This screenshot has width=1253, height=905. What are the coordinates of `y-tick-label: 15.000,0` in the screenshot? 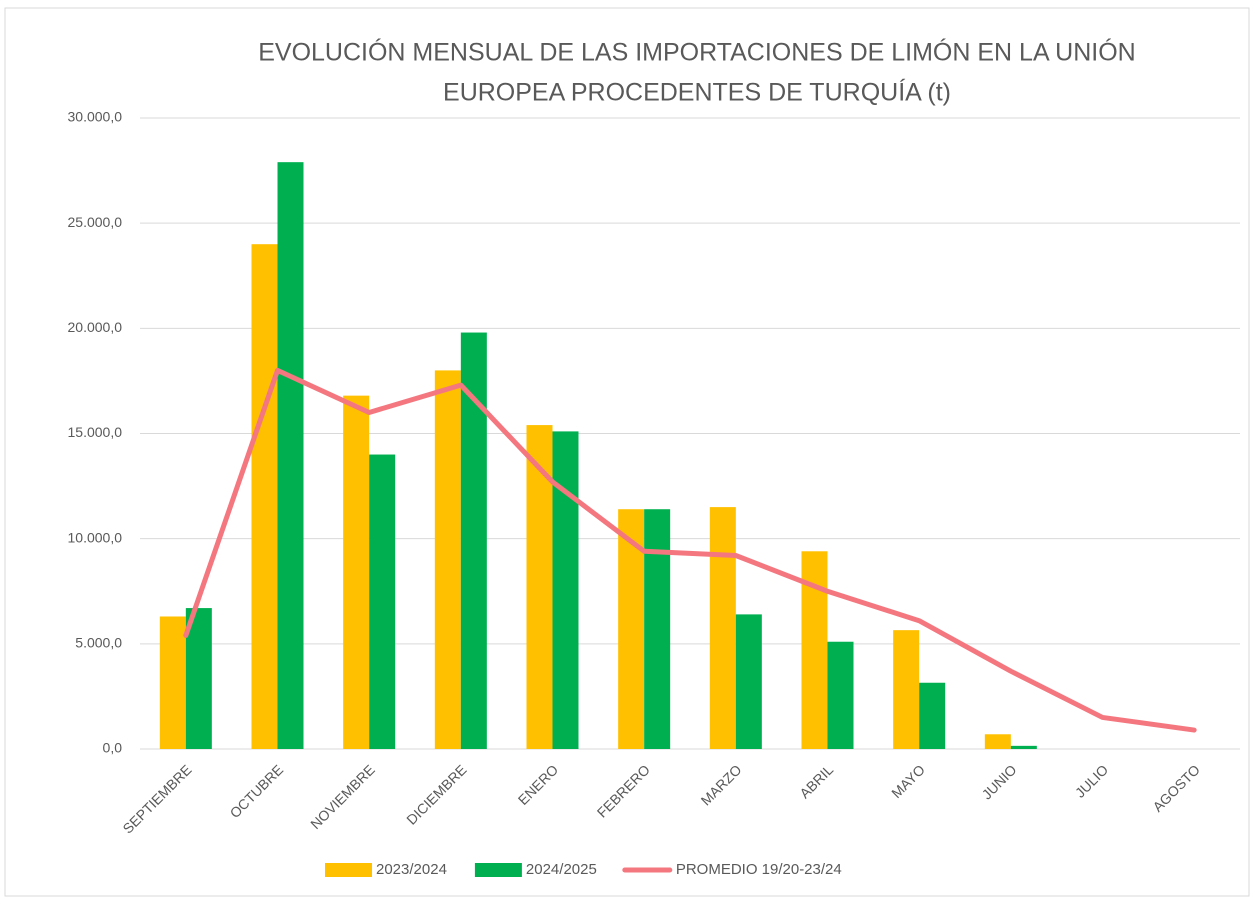 It's located at (95, 432).